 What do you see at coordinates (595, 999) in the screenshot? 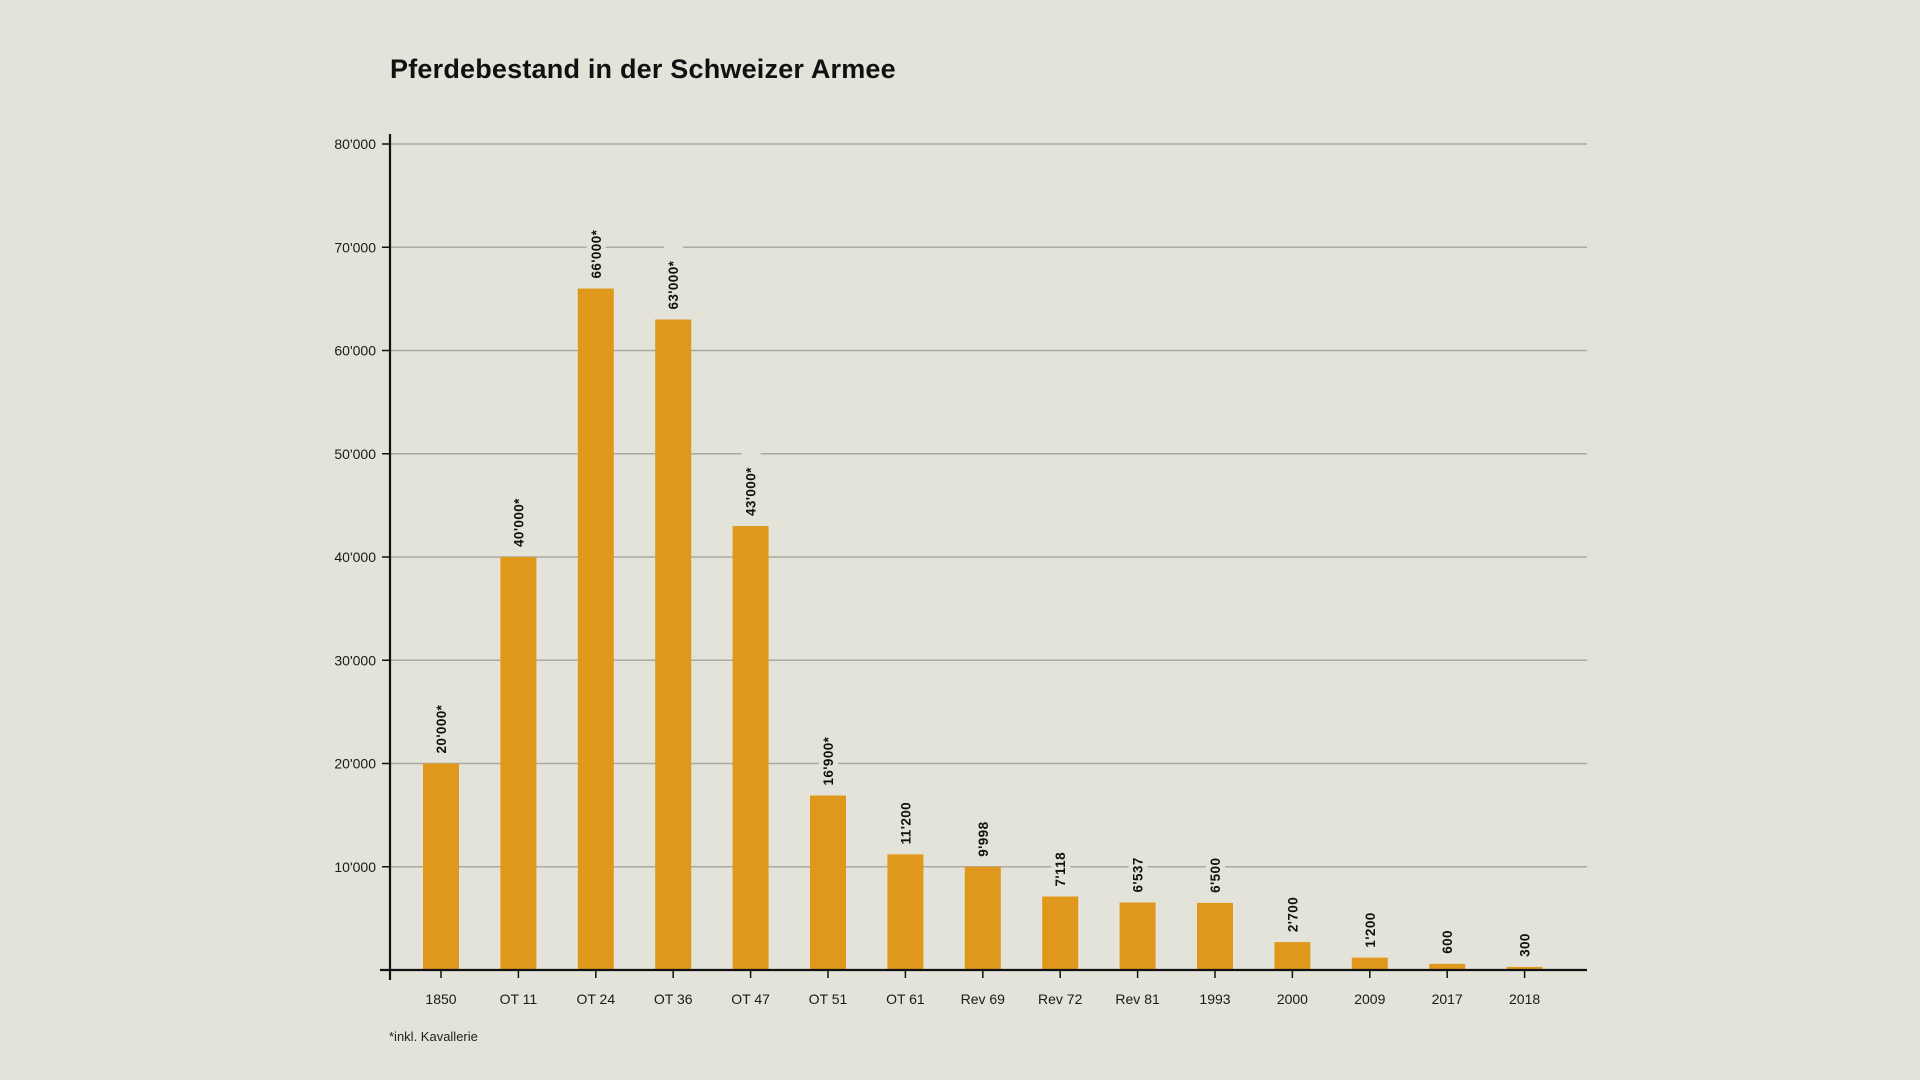
I see `x-tick-label: OT 24` at bounding box center [595, 999].